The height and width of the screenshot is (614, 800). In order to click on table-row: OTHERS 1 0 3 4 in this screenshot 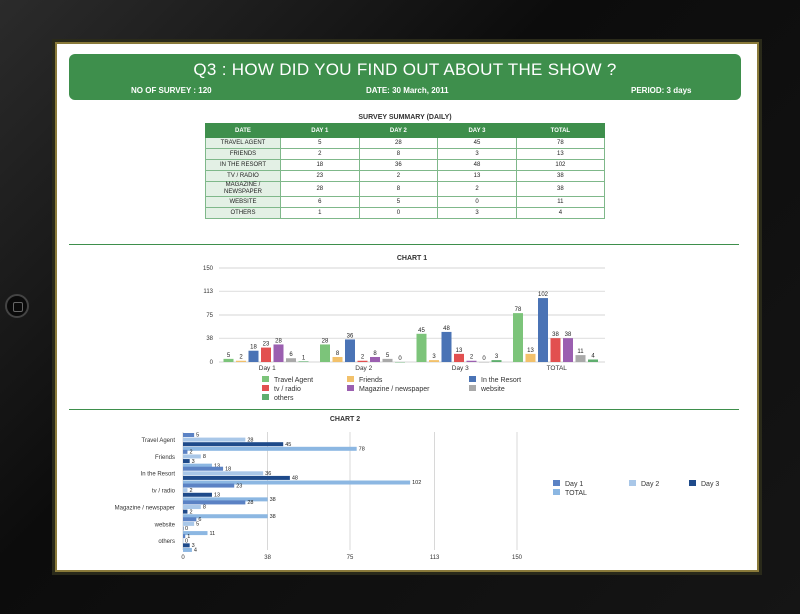, I will do `click(405, 213)`.